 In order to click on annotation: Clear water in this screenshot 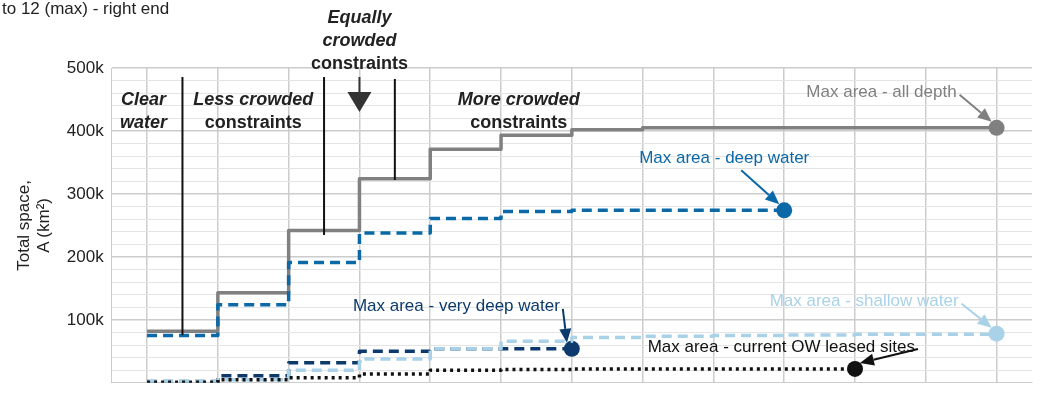, I will do `click(144, 110)`.